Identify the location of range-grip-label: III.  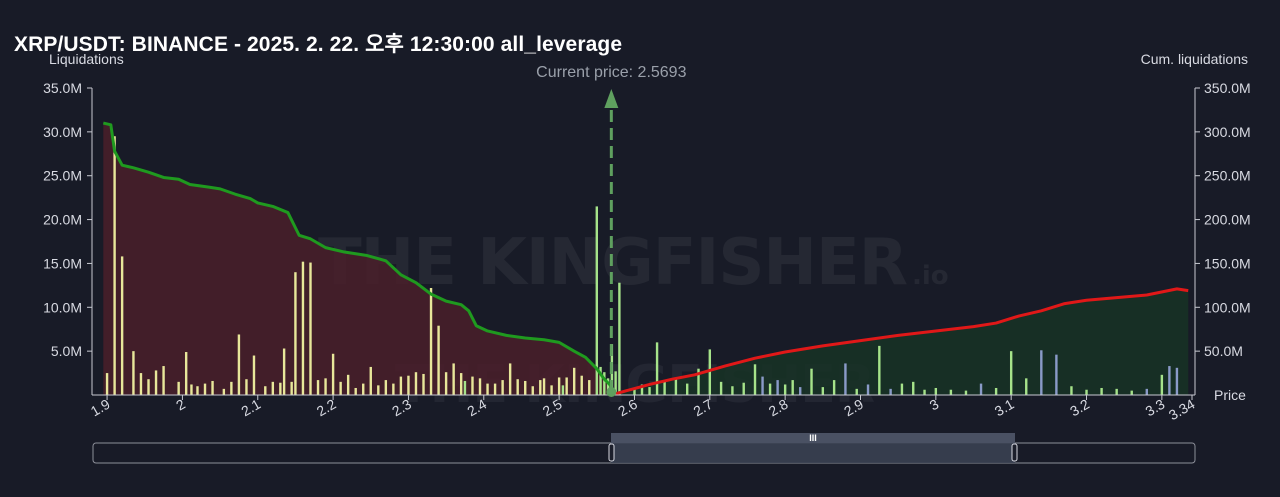
(813, 438).